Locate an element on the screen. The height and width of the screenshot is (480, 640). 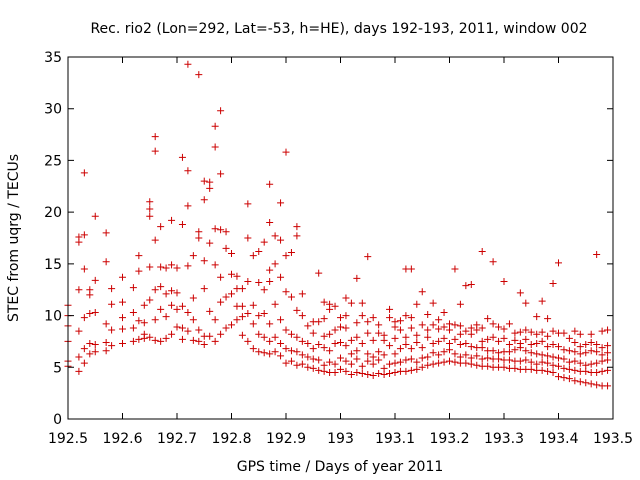
x-tick-label: 193.2 is located at coordinates (449, 439).